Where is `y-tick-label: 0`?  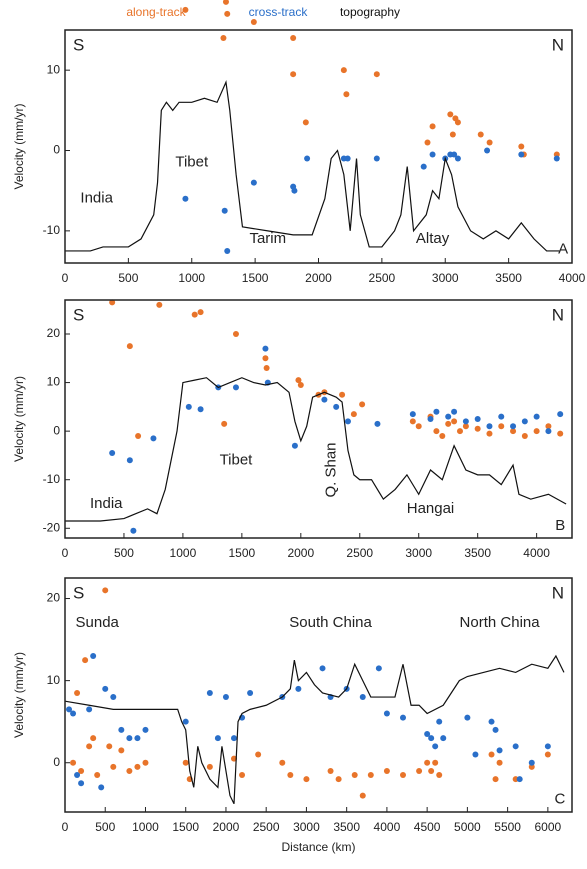
y-tick-label: 0 is located at coordinates (56, 762).